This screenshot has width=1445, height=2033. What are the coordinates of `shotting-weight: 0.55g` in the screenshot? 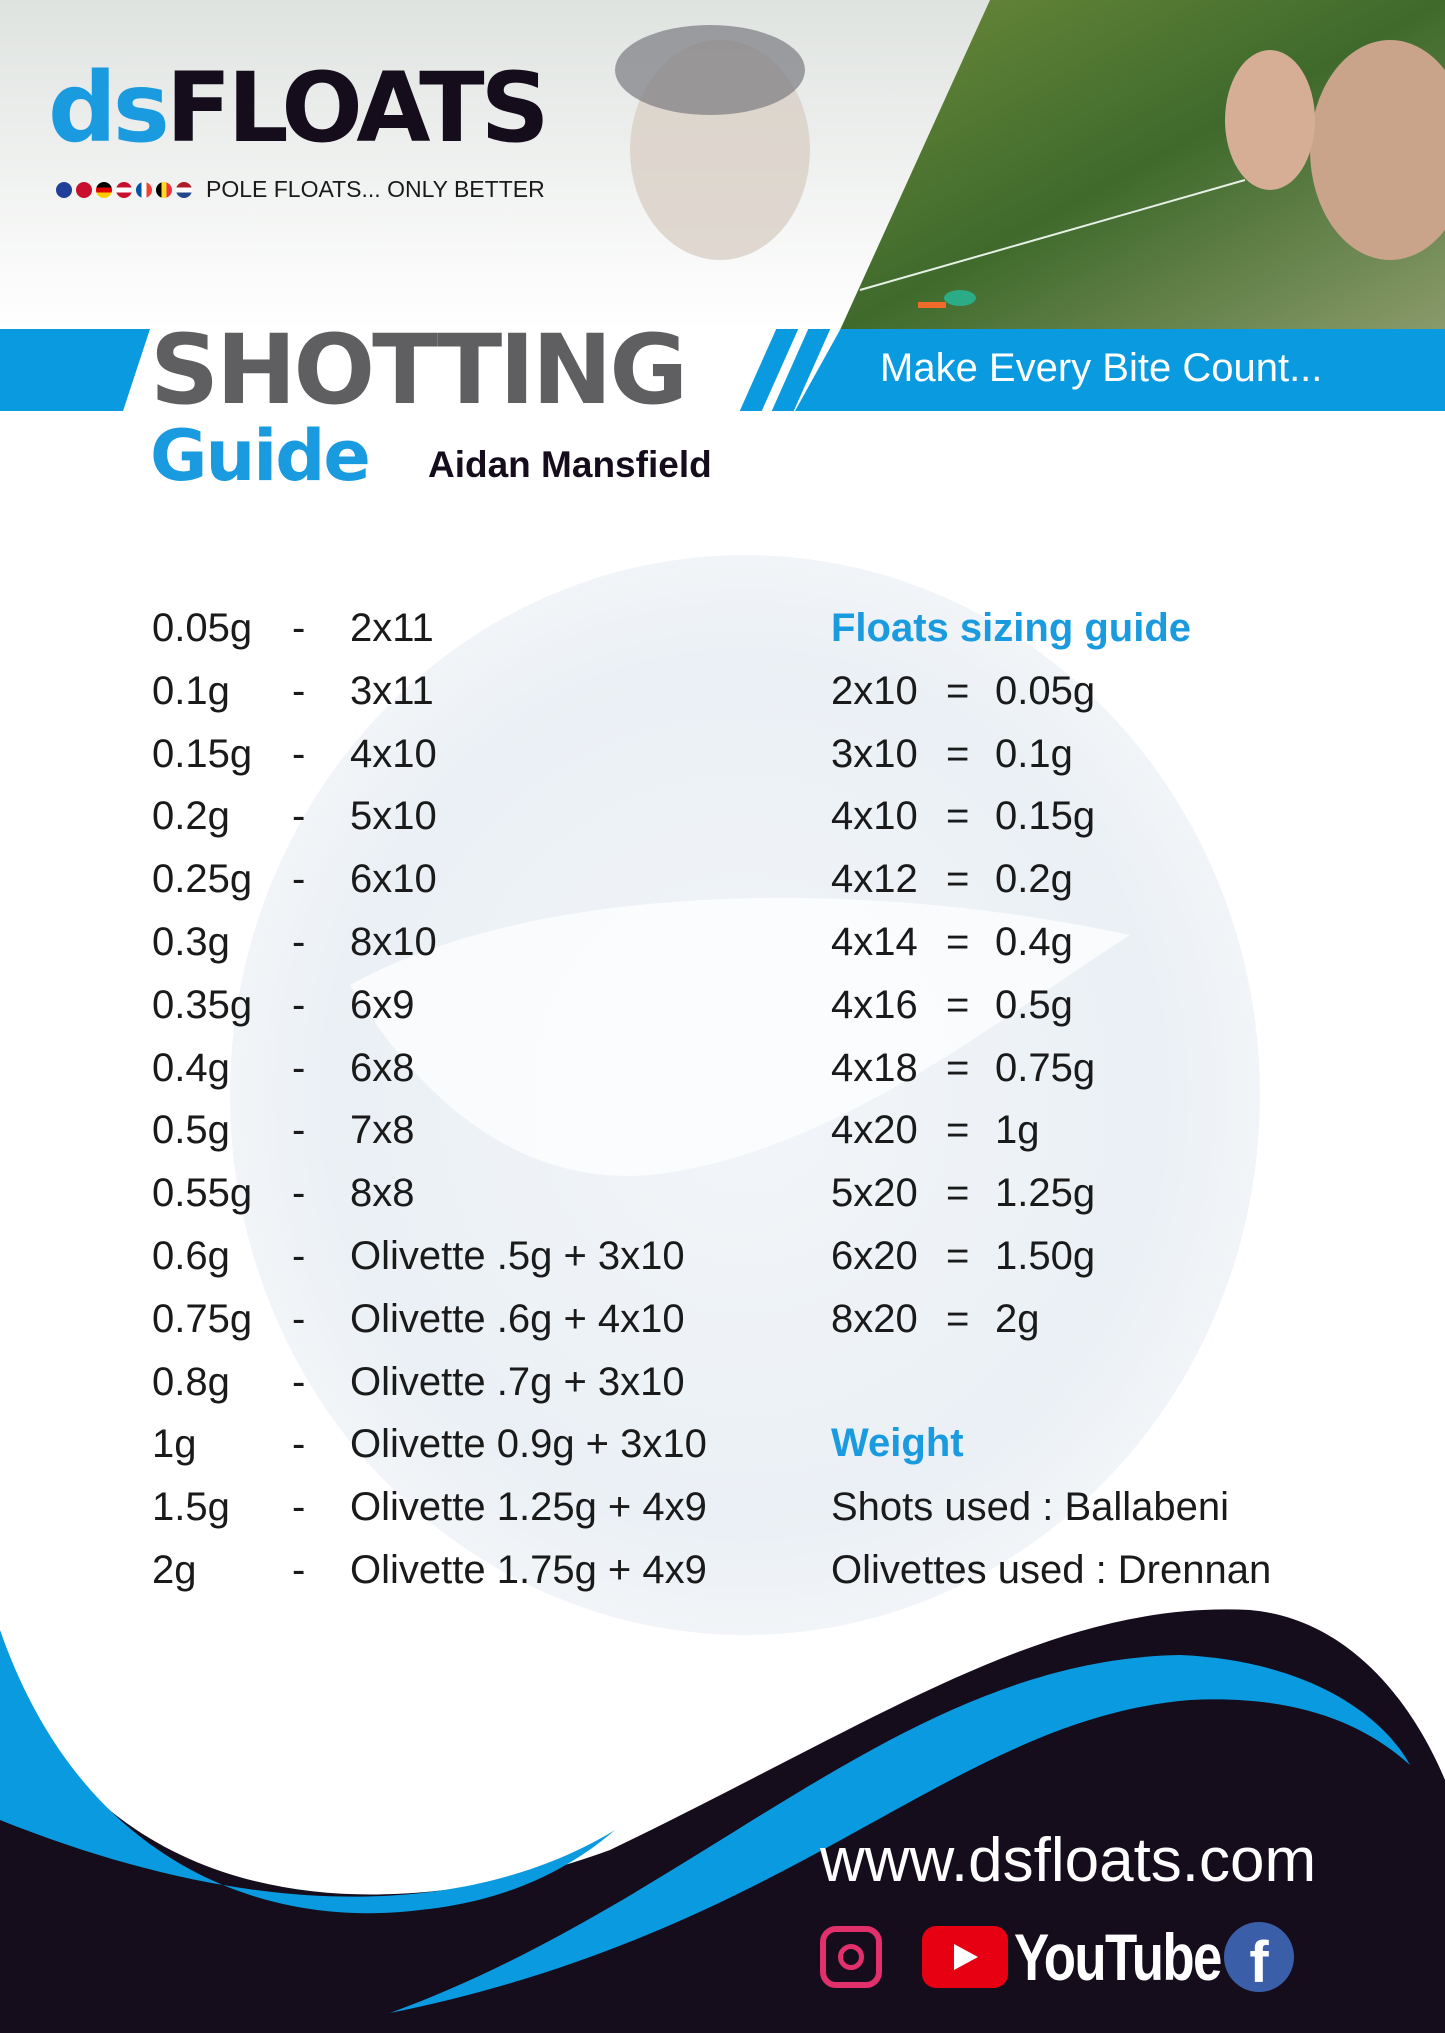 It's located at (202, 1193).